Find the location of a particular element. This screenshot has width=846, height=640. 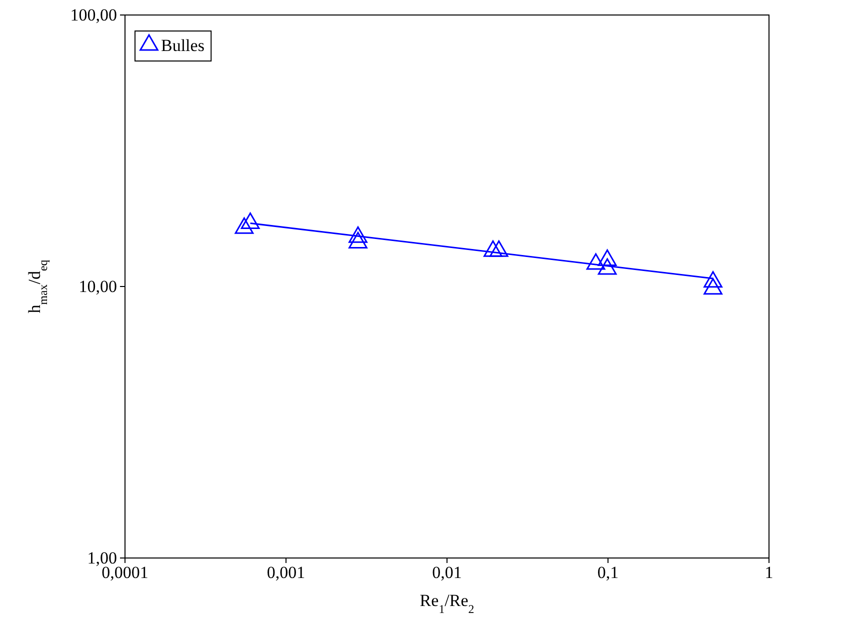

x-tick-label: 0,1 is located at coordinates (608, 572).